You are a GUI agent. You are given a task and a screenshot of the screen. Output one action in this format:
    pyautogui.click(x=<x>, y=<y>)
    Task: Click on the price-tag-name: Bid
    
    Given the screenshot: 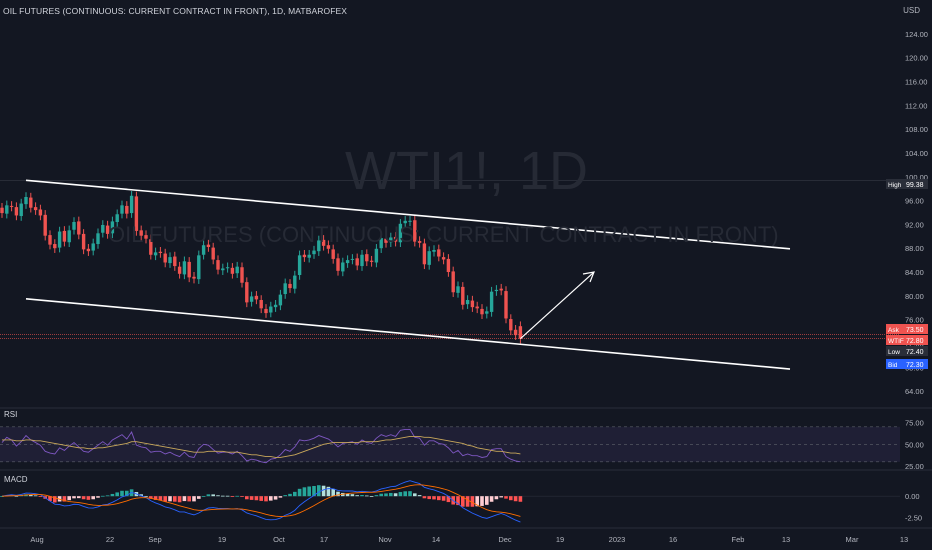 What is the action you would take?
    pyautogui.click(x=893, y=365)
    